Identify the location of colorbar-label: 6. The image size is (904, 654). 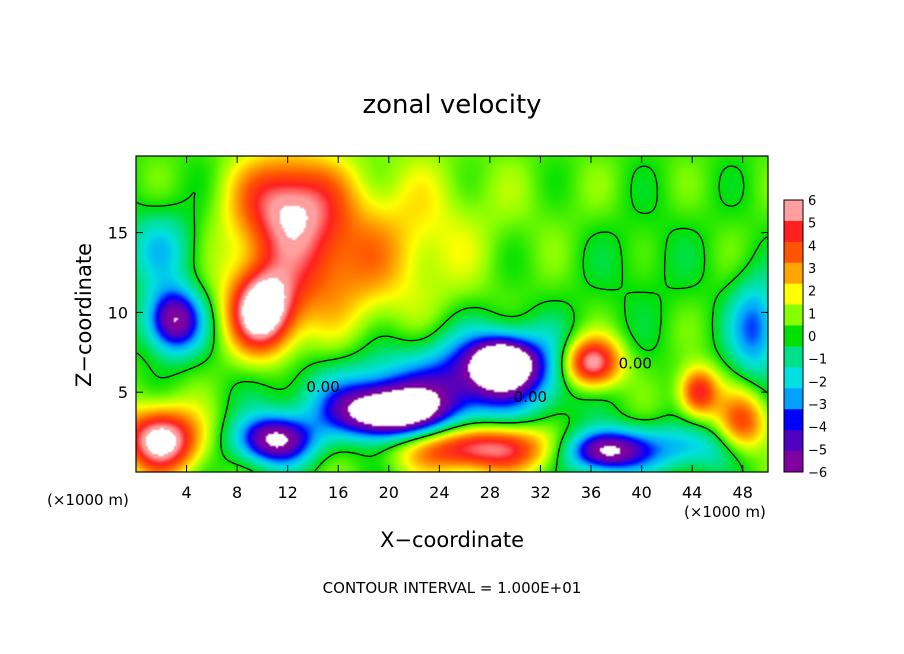
(812, 201).